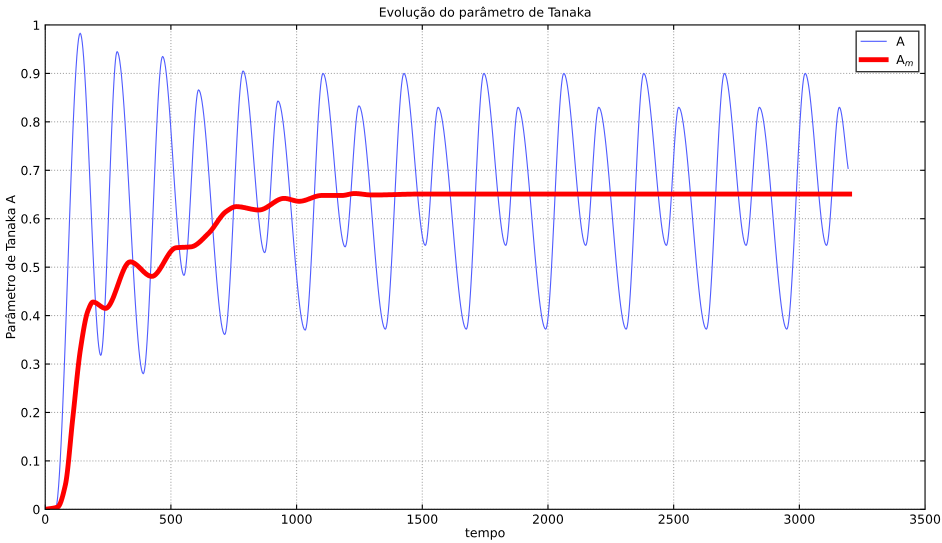 This screenshot has height=543, width=942. What do you see at coordinates (30, 316) in the screenshot?
I see `y-tick-label: 0.4` at bounding box center [30, 316].